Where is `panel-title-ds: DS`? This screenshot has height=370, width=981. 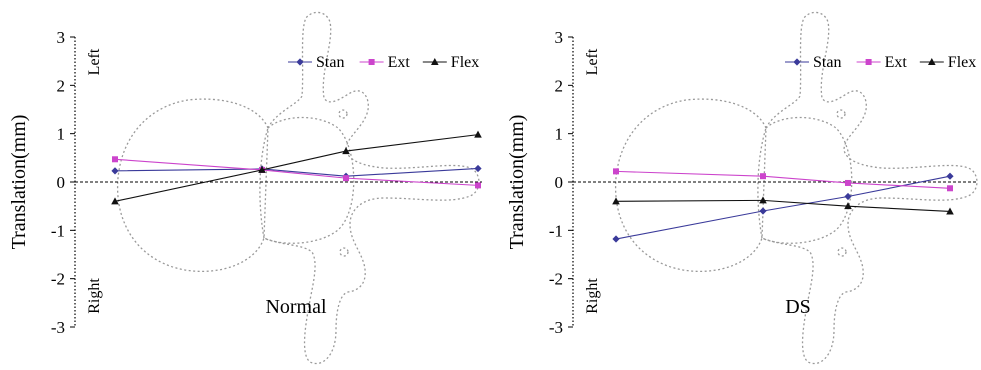 panel-title-ds: DS is located at coordinates (798, 307).